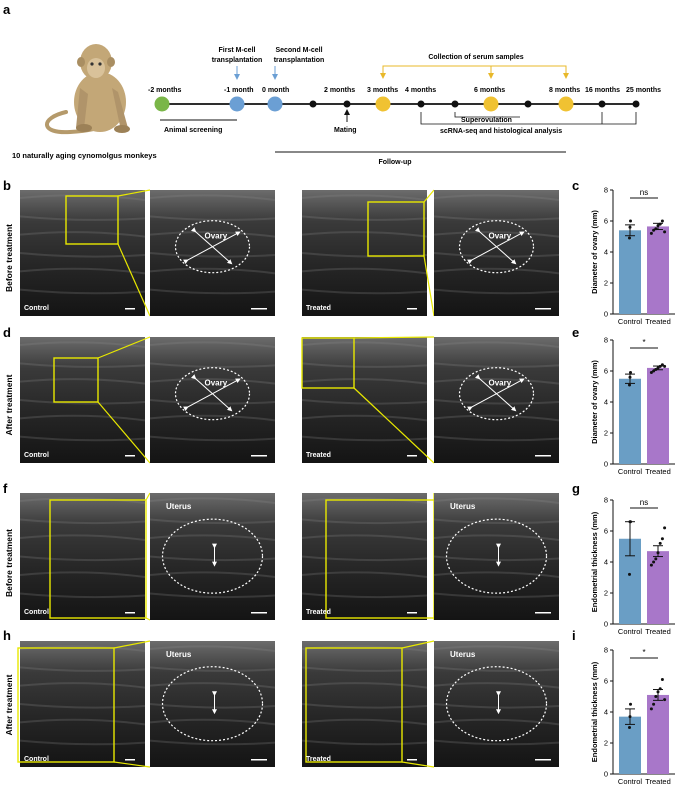 The width and height of the screenshot is (685, 788). I want to click on panel-label-h: h, so click(7, 635).